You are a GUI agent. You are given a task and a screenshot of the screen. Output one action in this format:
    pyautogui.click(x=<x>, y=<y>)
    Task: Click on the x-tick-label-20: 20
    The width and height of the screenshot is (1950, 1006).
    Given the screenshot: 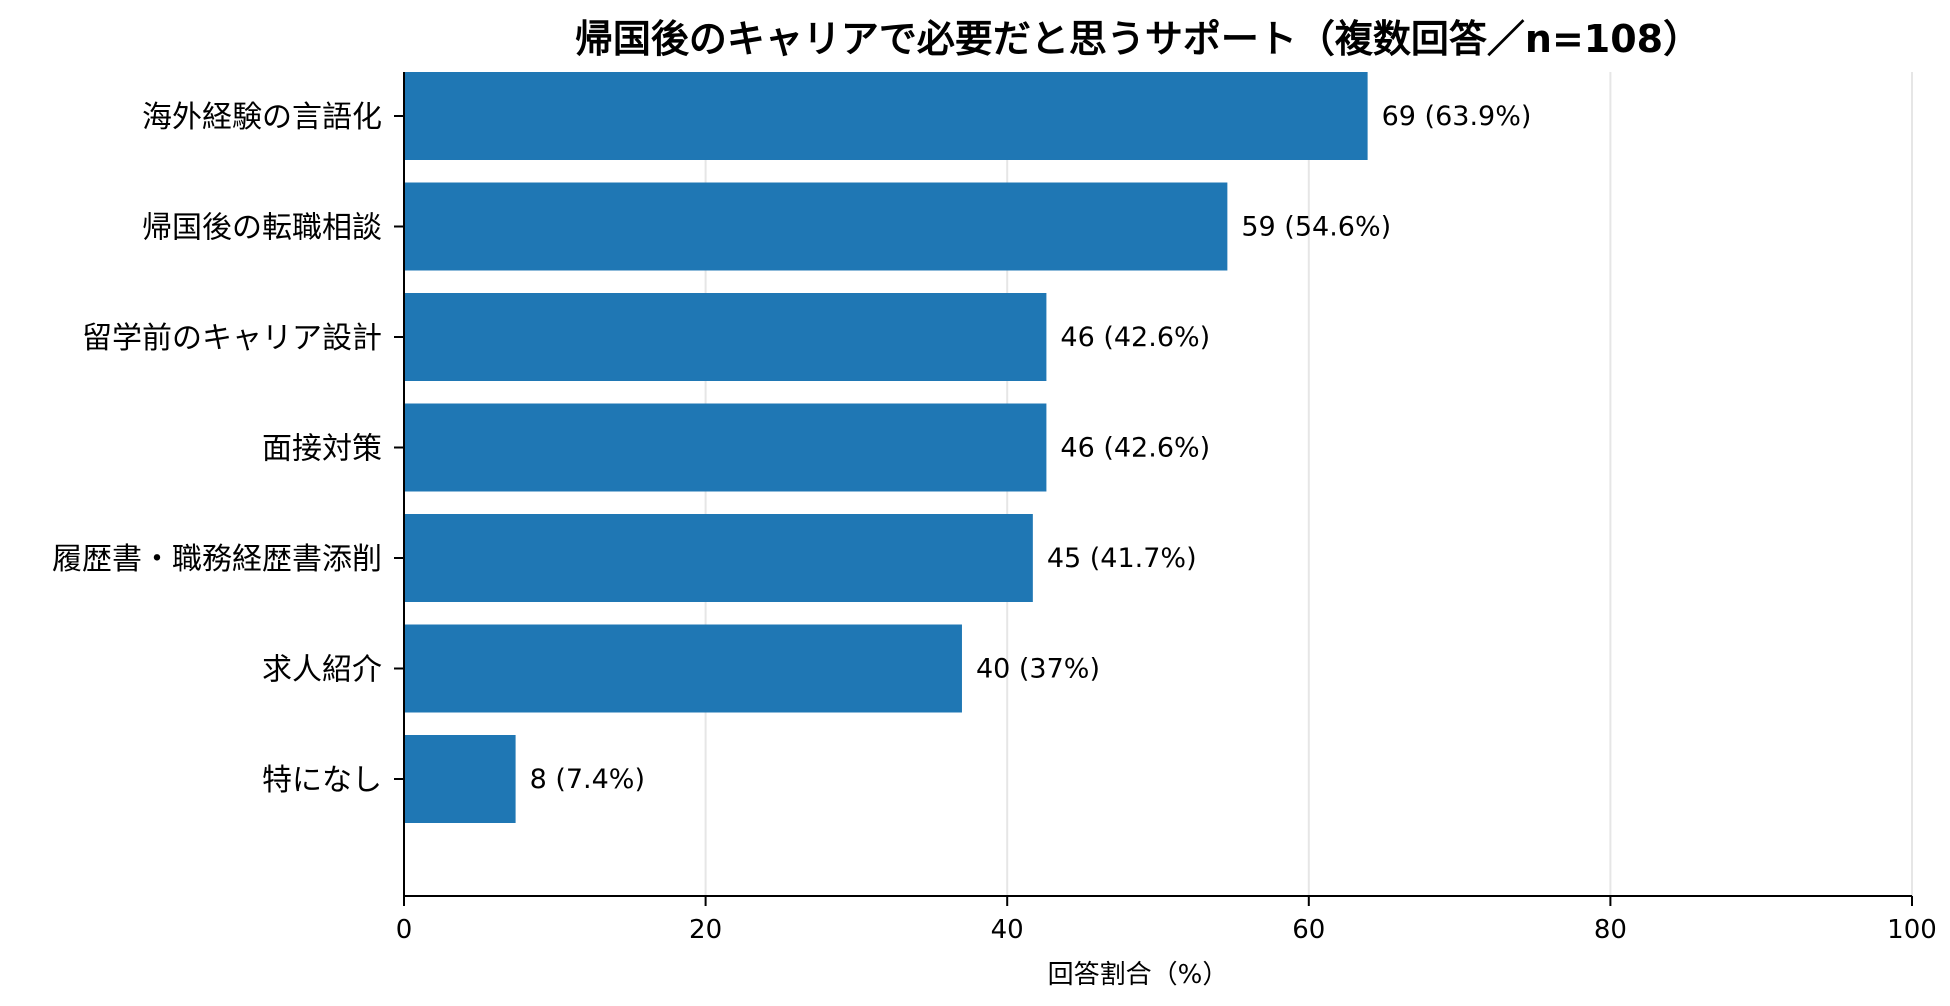 What is the action you would take?
    pyautogui.click(x=705, y=930)
    